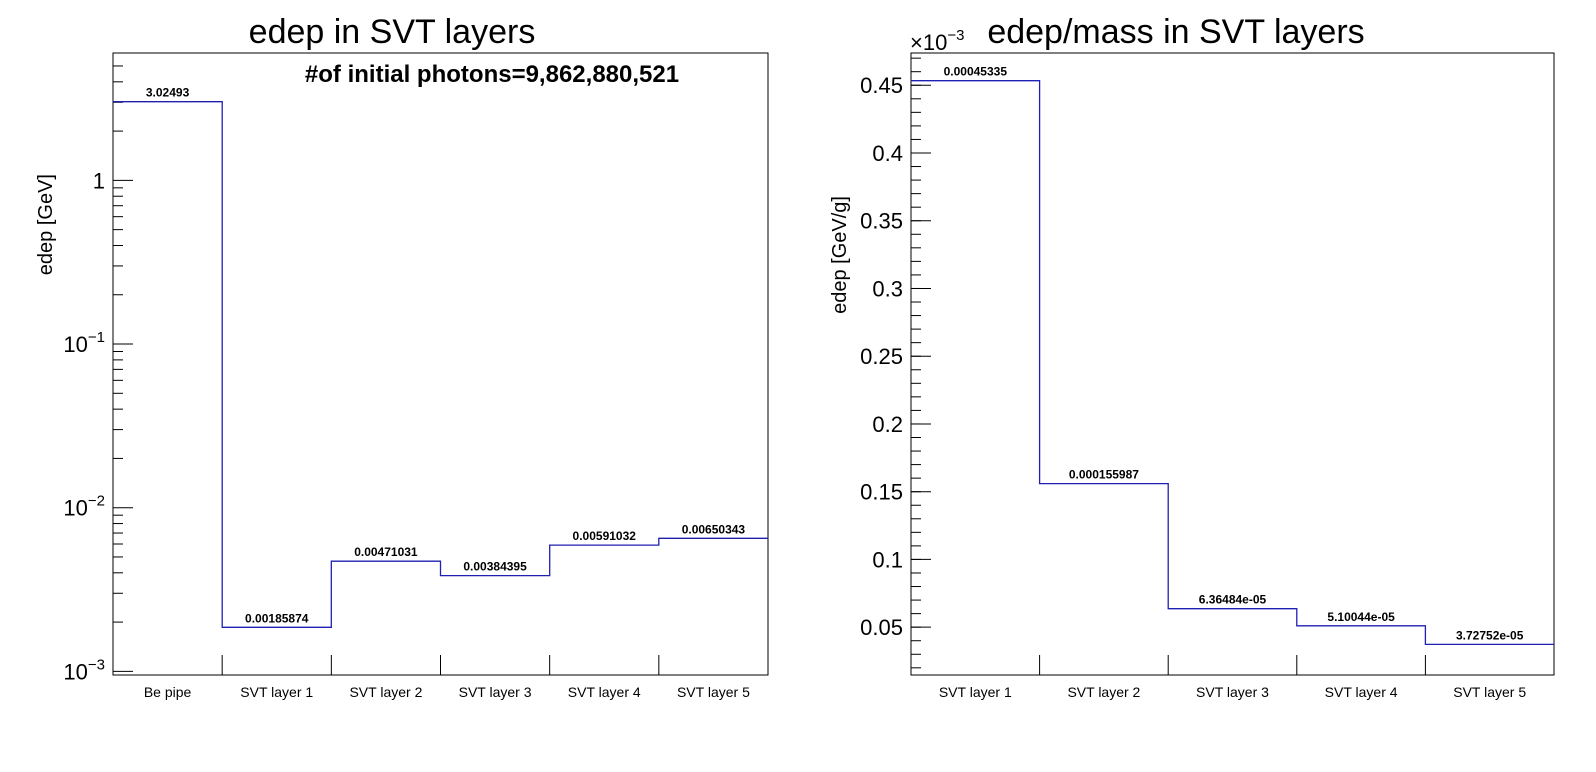  I want to click on edep-mass-y-tick-text: 0.1, so click(887, 559).